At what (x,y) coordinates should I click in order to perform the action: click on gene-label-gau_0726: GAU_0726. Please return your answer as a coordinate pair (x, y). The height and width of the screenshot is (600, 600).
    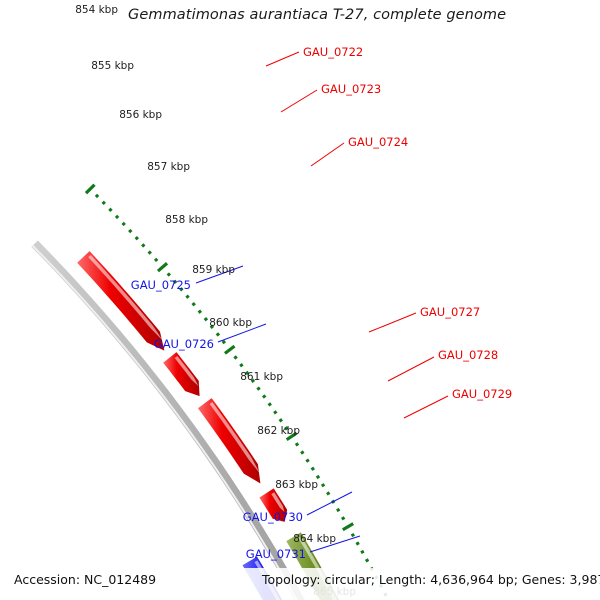
    Looking at the image, I should click on (183, 344).